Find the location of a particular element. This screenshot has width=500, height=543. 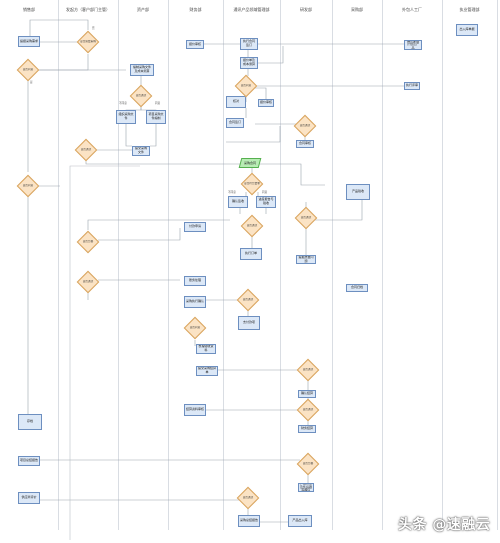

process-box: 提报质量问题 is located at coordinates (306, 259).